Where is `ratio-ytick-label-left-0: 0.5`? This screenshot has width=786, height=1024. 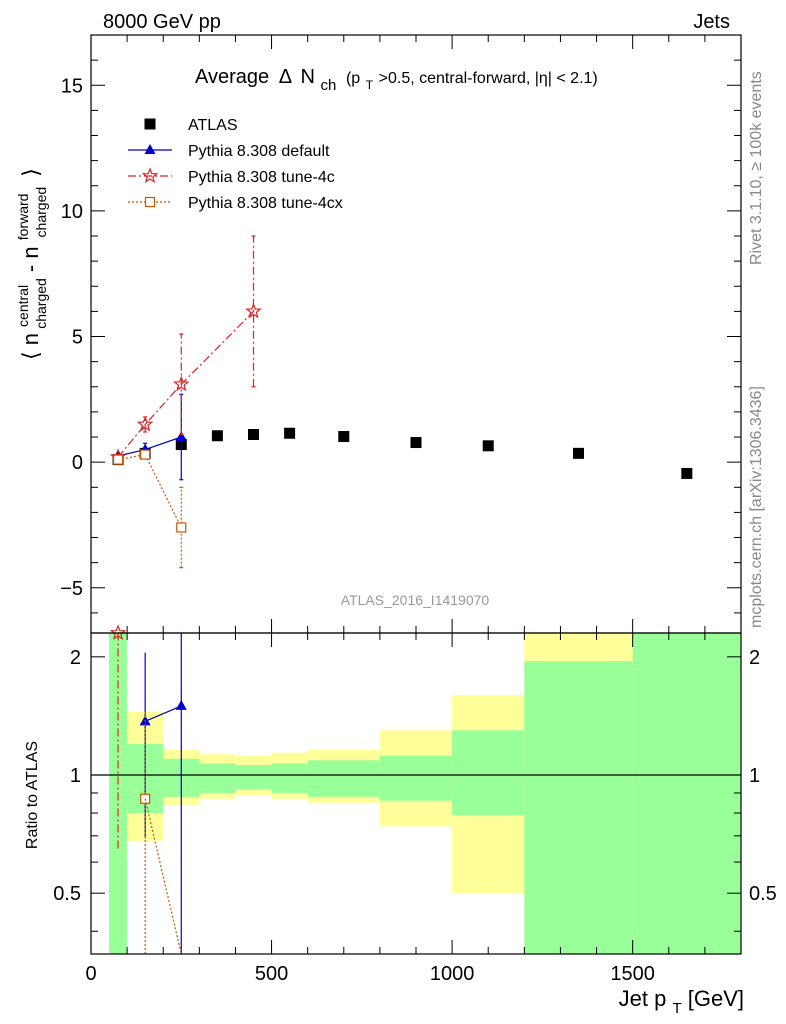 ratio-ytick-label-left-0: 0.5 is located at coordinates (67, 894).